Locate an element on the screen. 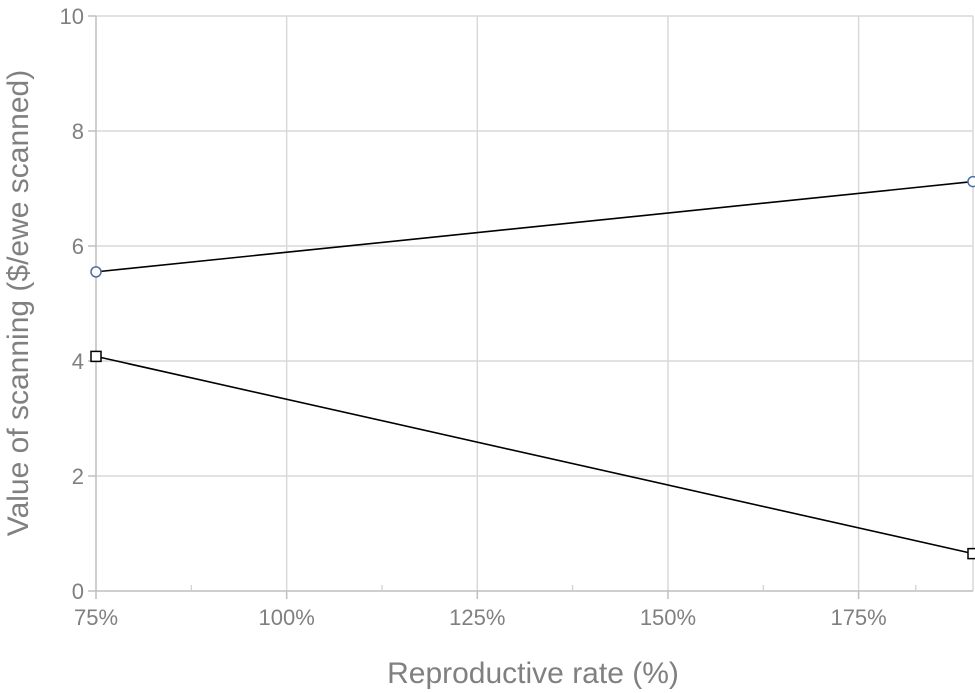 Image resolution: width=975 pixels, height=693 pixels. y-tick-label: 0 is located at coordinates (78, 591).